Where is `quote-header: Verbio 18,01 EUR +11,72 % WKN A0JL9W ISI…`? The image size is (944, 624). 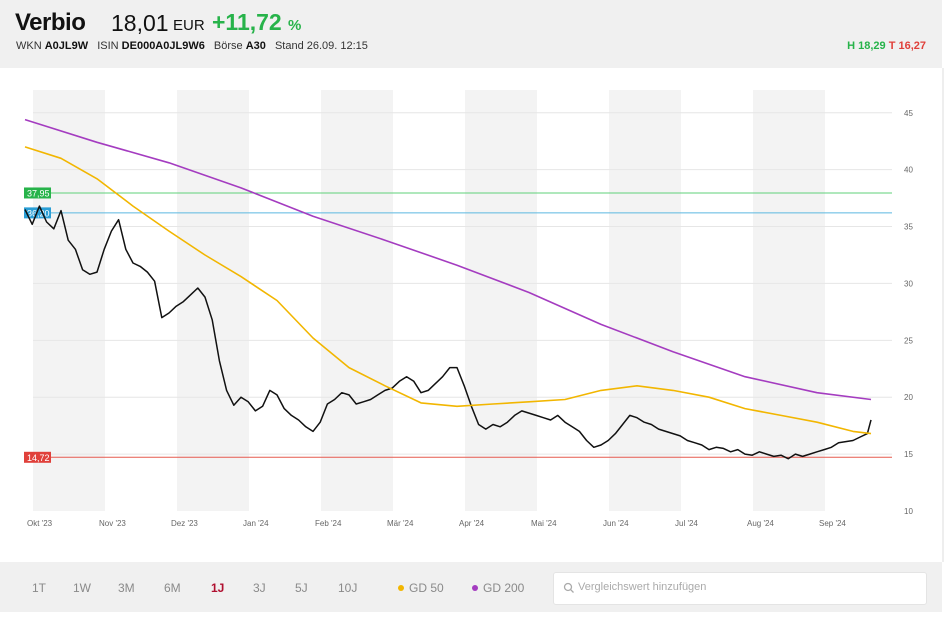 quote-header: Verbio 18,01 EUR +11,72 % WKN A0JL9W ISI… is located at coordinates (471, 34).